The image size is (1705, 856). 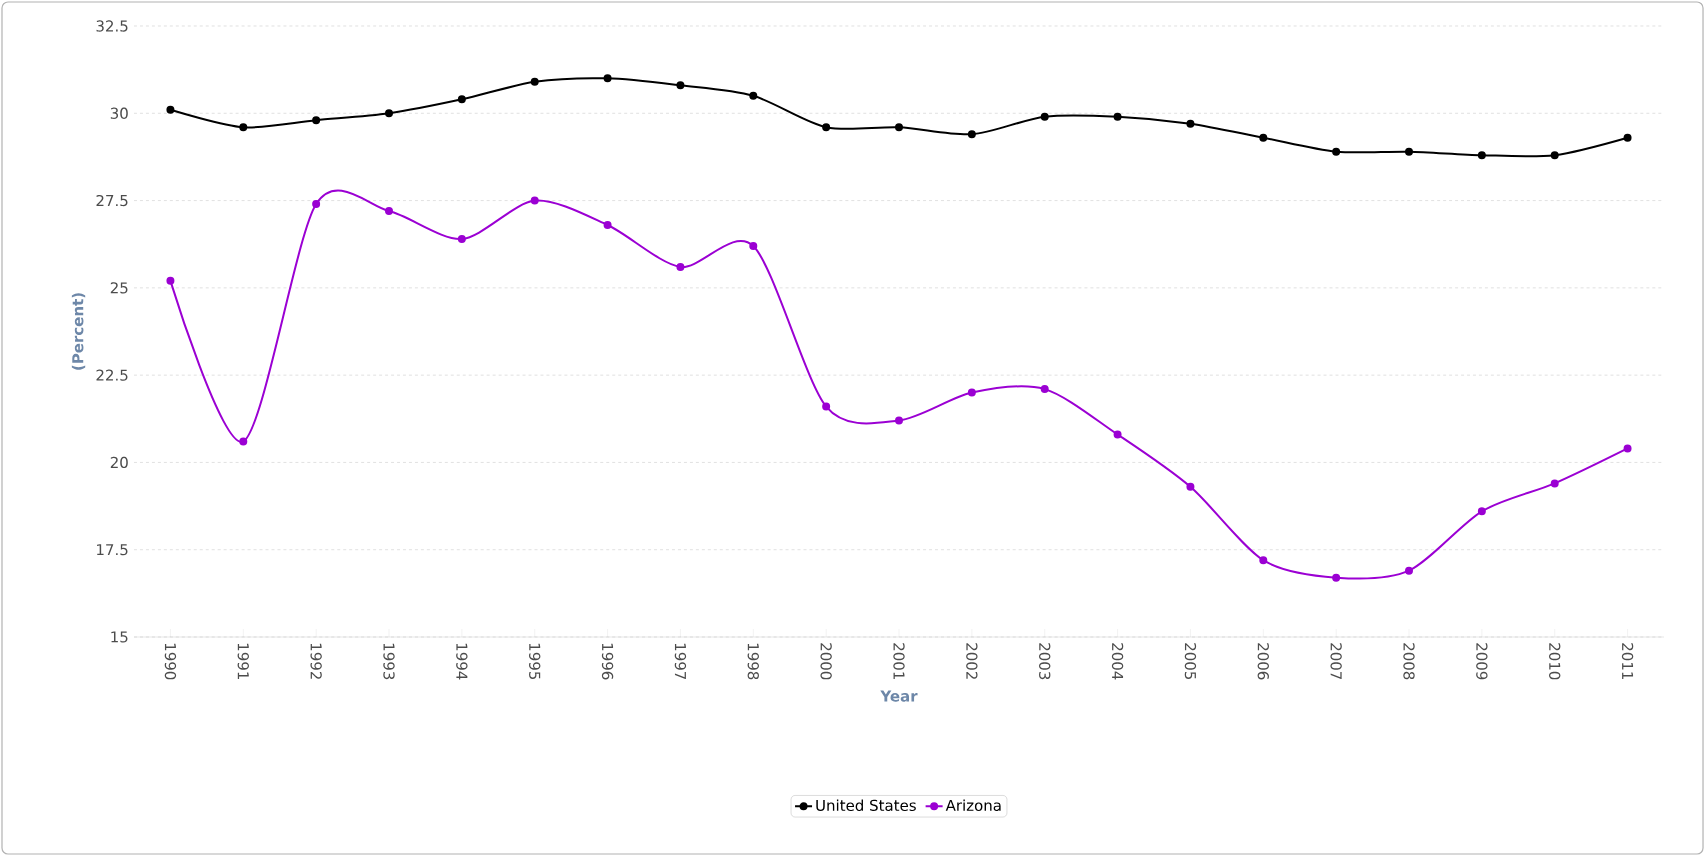 I want to click on y-tick-label: 17.5, so click(x=112, y=550).